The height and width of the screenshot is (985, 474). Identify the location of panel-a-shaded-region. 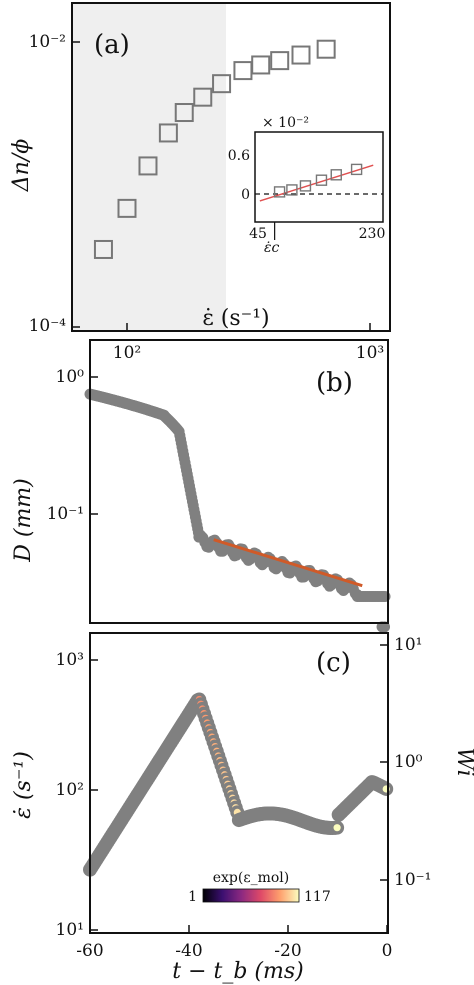
(149, 167).